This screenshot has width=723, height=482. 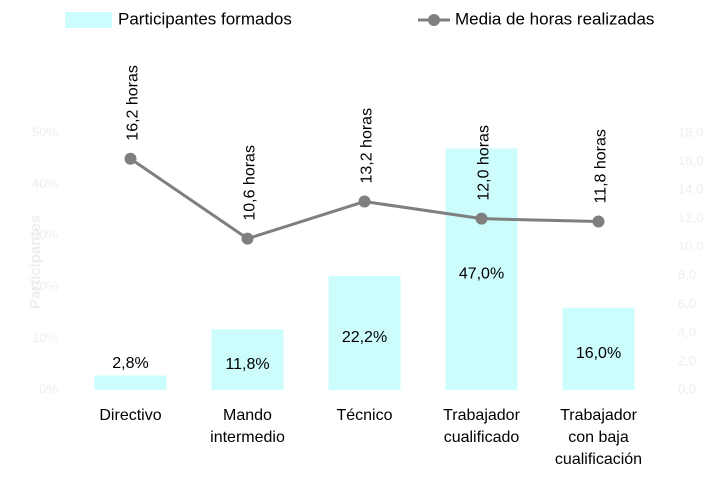 I want to click on x-tick-line: Técnico, so click(x=364, y=415).